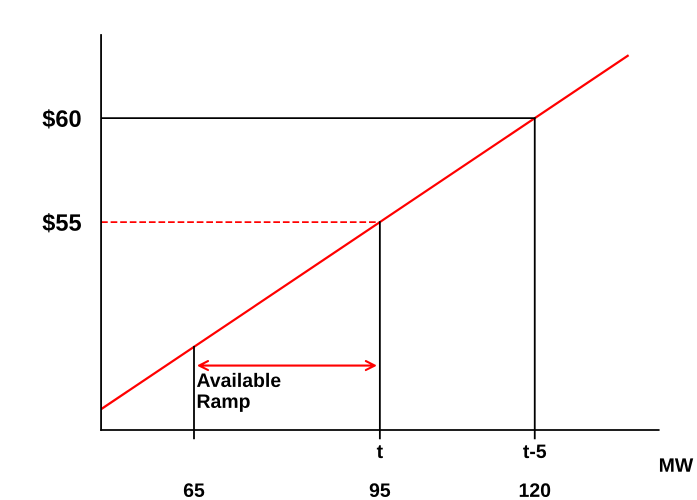 The width and height of the screenshot is (697, 500). What do you see at coordinates (380, 490) in the screenshot?
I see `x-tick-label: 95` at bounding box center [380, 490].